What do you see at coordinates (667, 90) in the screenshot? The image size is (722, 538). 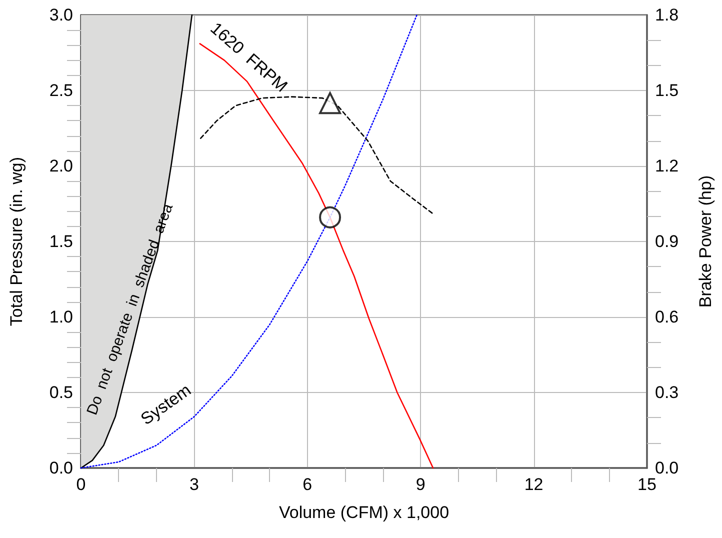 I see `y2-tick-label: 1.5` at bounding box center [667, 90].